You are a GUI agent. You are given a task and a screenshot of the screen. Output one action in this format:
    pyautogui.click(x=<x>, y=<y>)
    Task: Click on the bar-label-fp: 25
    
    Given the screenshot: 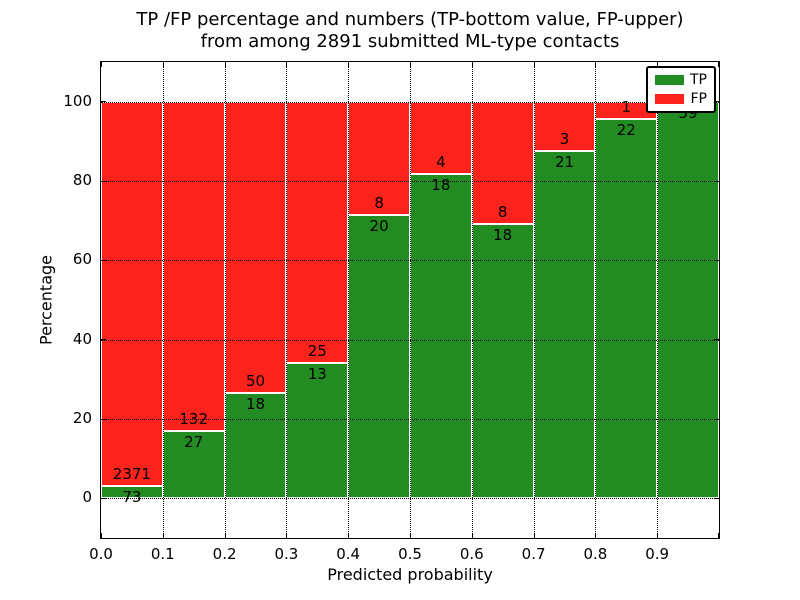 What is the action you would take?
    pyautogui.click(x=317, y=350)
    